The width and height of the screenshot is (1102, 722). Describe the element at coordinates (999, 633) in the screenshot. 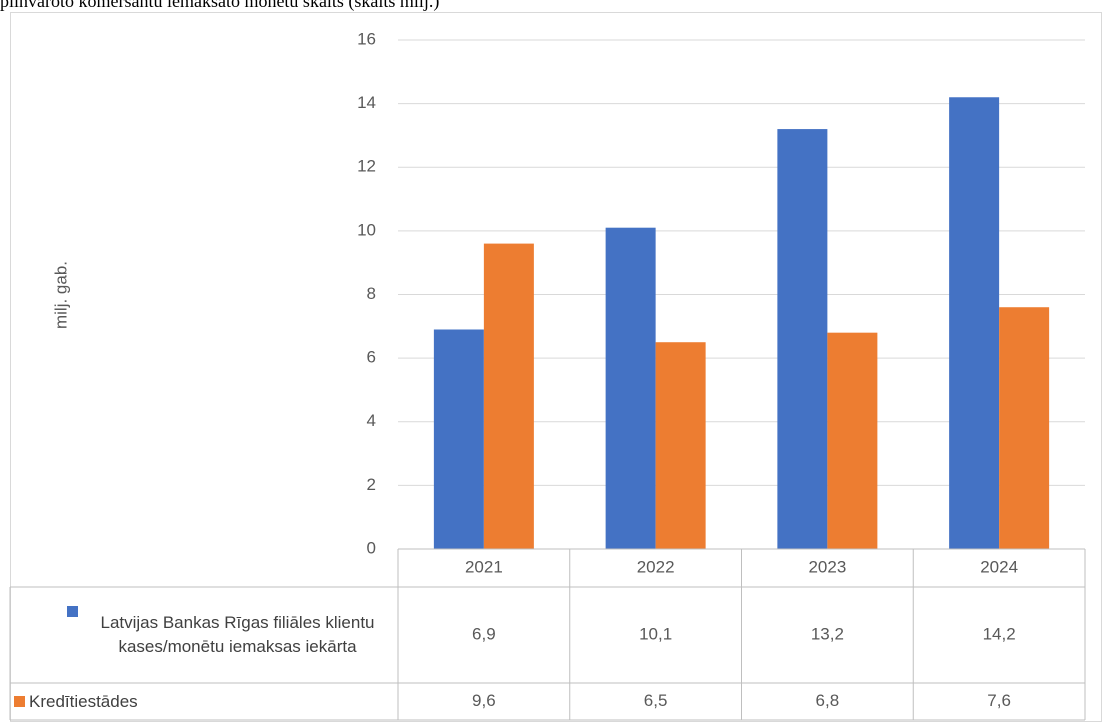

I see `table-value: 14,2` at that location.